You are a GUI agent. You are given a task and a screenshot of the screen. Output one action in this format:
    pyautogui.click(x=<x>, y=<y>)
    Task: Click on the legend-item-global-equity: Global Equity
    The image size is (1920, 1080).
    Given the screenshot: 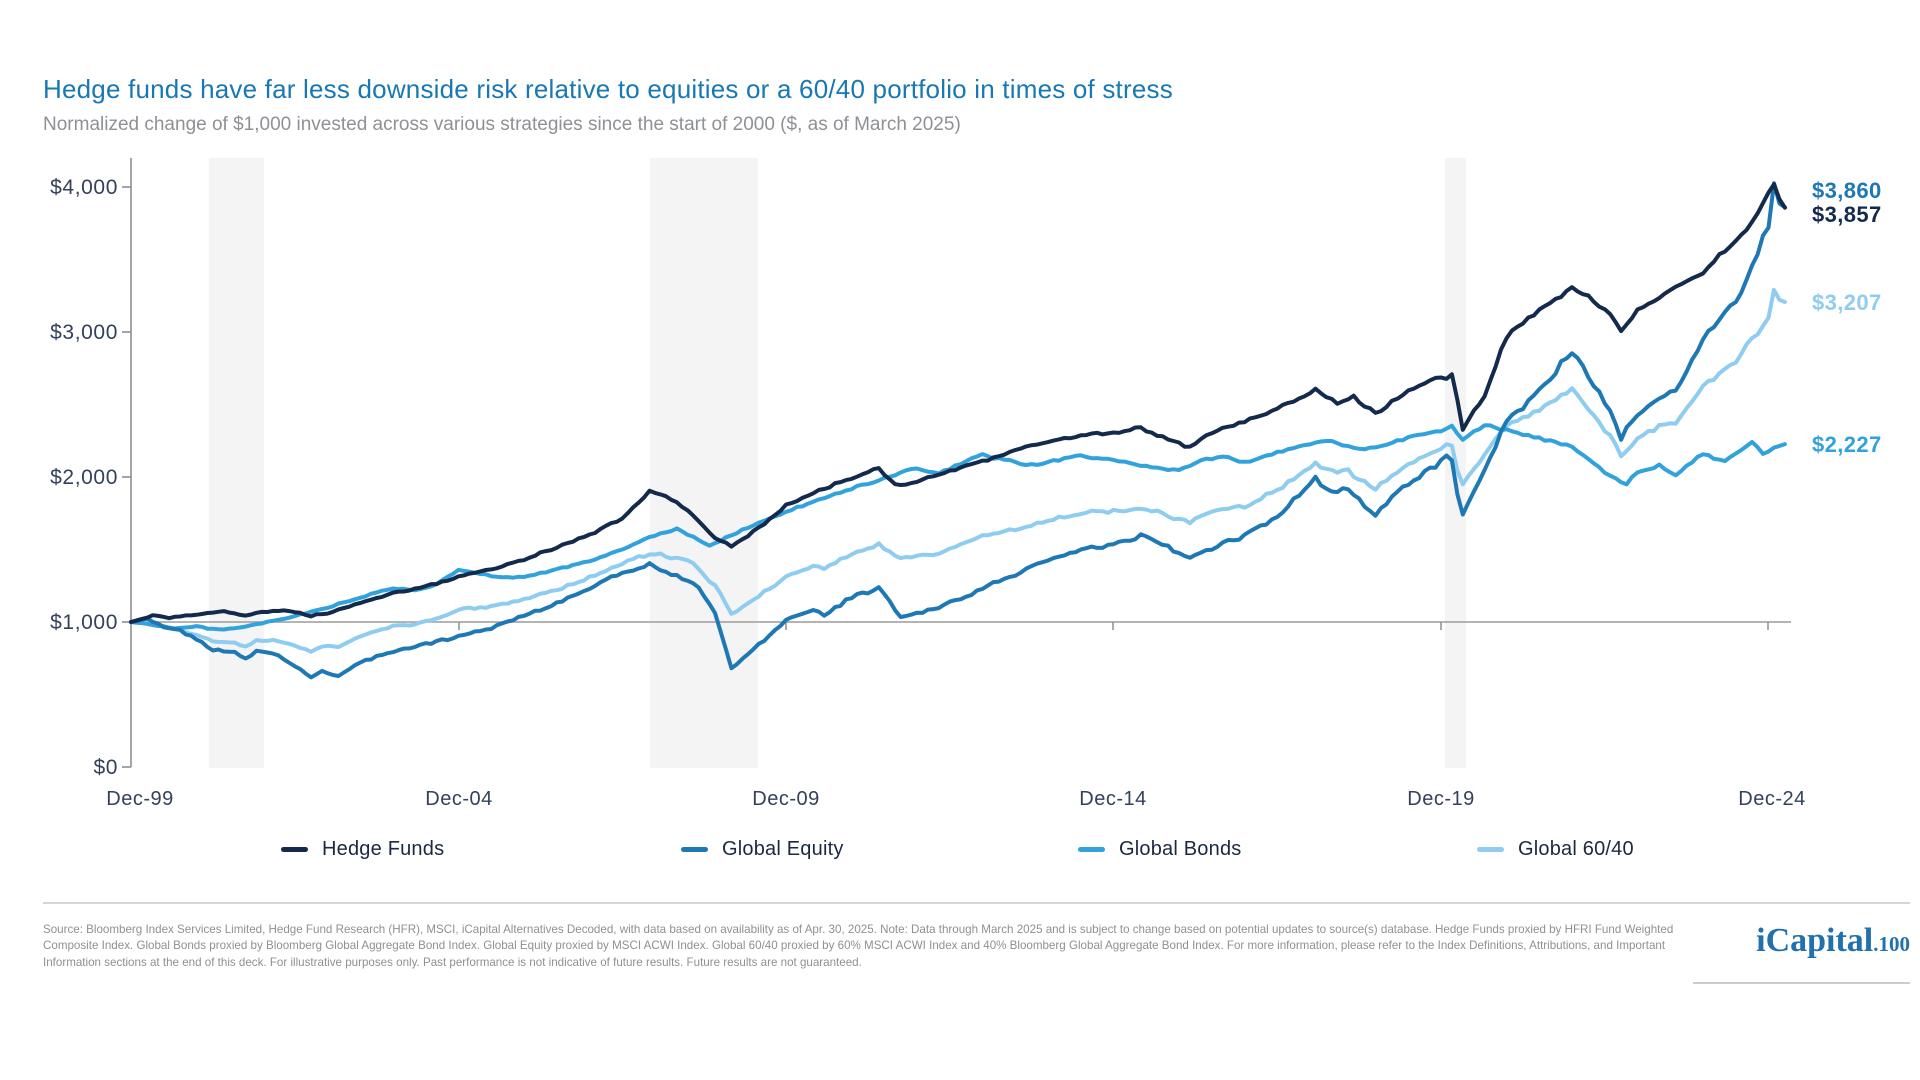 What is the action you would take?
    pyautogui.click(x=762, y=849)
    